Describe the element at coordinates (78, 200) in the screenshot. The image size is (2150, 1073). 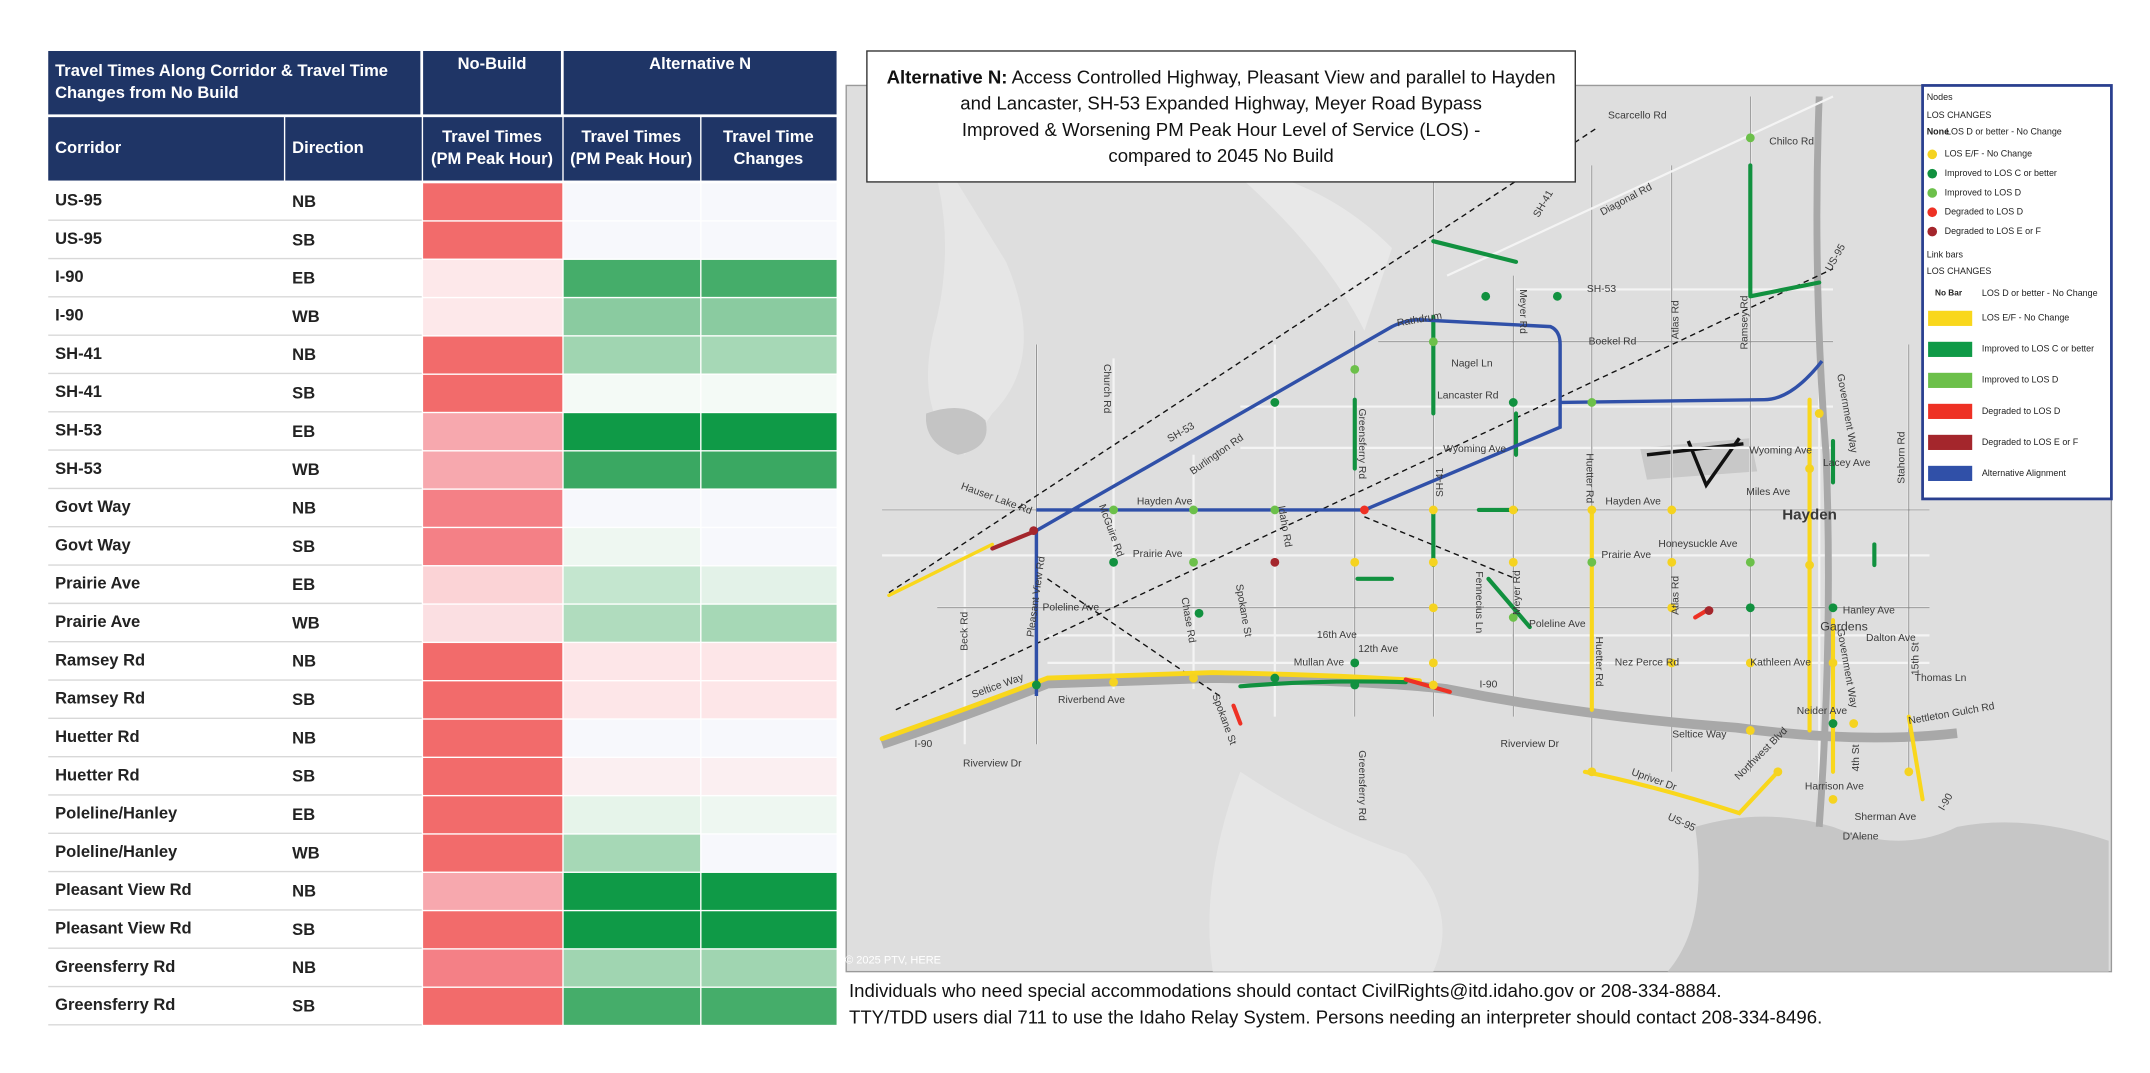
I see `corridor: US-95` at that location.